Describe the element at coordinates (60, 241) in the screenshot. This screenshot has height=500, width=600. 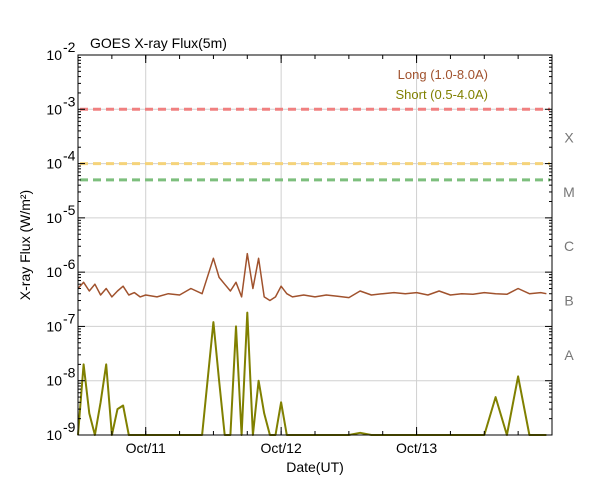
I see `y-tick-labels: 10-910-810-710-610-510-410-310-2` at that location.